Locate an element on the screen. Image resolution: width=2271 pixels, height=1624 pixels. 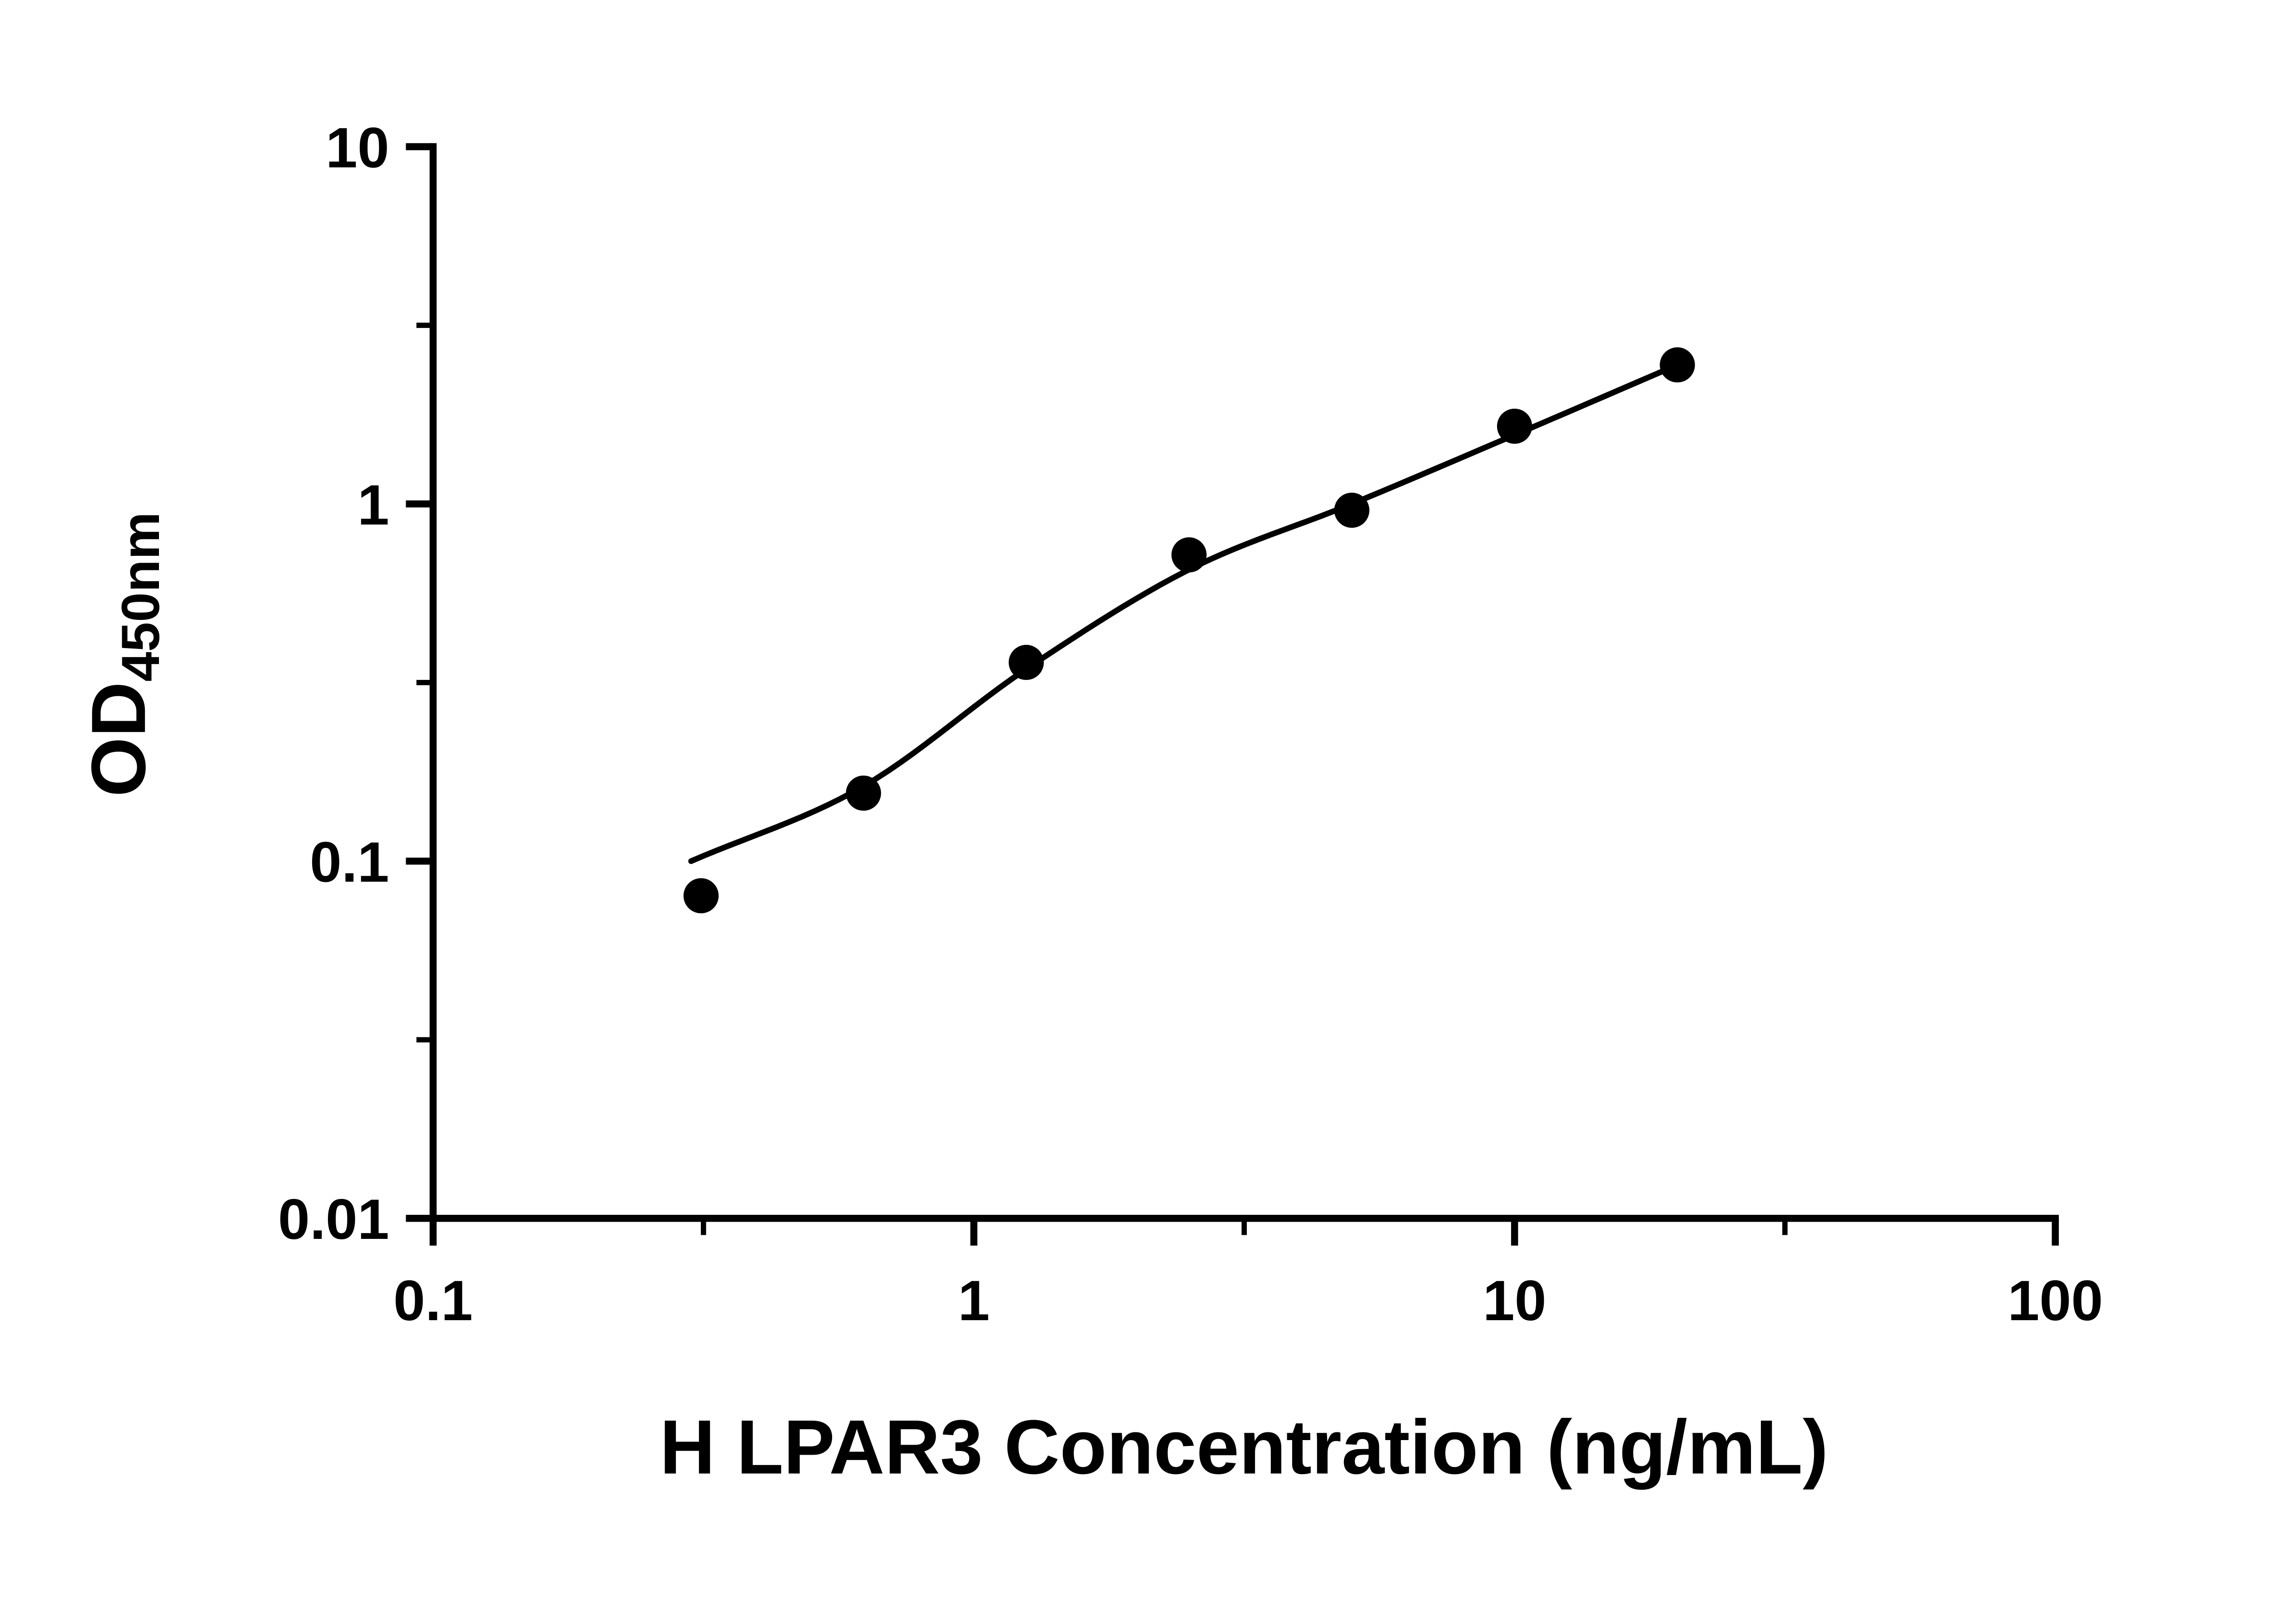
y-tick-label: 1 is located at coordinates (373, 505).